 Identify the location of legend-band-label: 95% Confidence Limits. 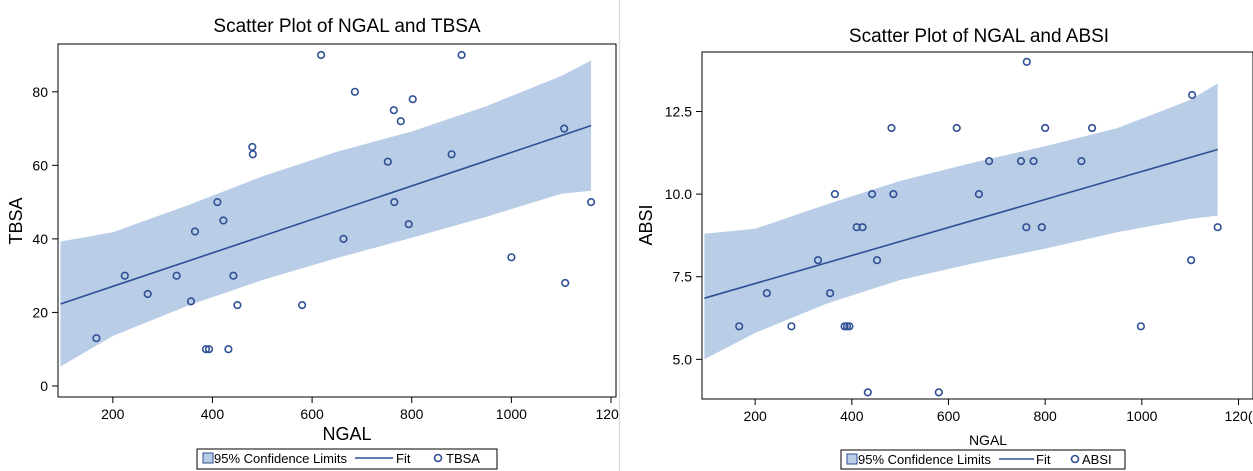
(280, 458).